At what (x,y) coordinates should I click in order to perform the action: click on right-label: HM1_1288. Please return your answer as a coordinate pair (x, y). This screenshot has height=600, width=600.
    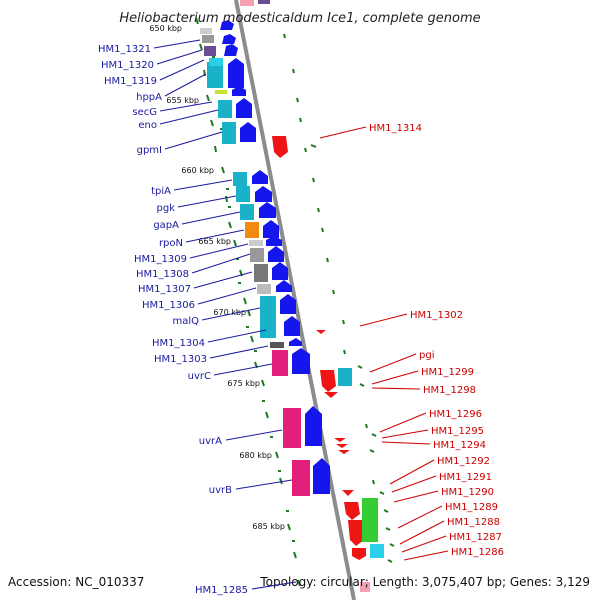
    Looking at the image, I should click on (473, 522).